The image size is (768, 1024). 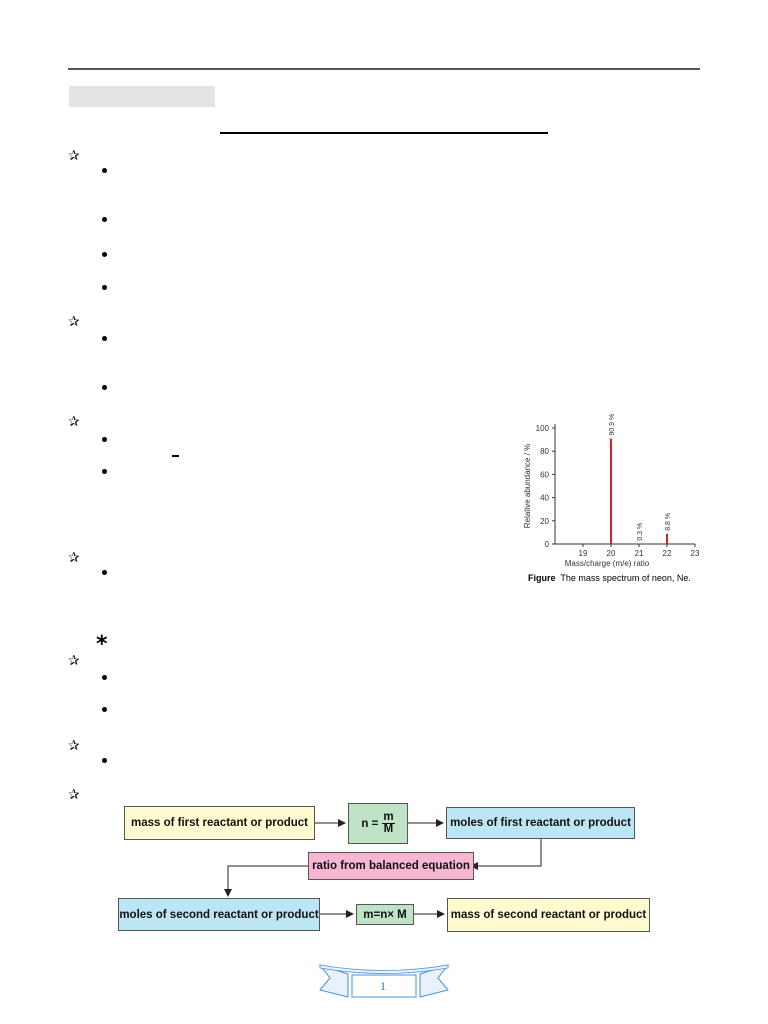 I want to click on y-tick-label: 60, so click(x=544, y=474).